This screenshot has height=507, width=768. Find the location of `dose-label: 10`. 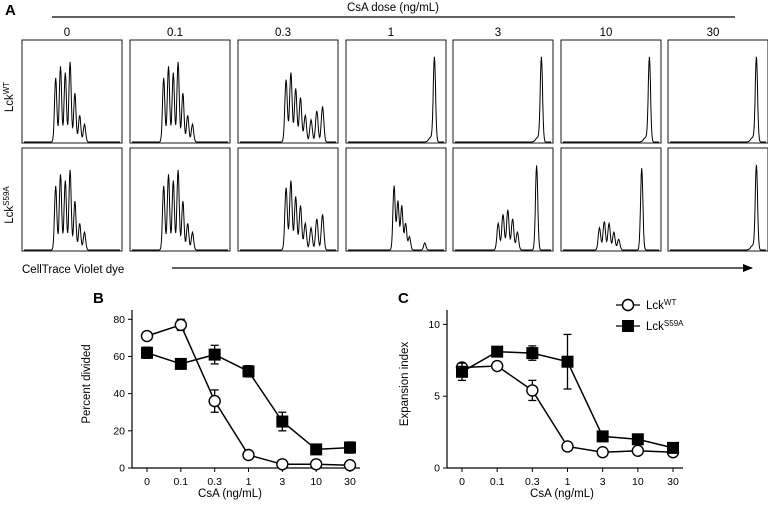

dose-label: 10 is located at coordinates (606, 33).